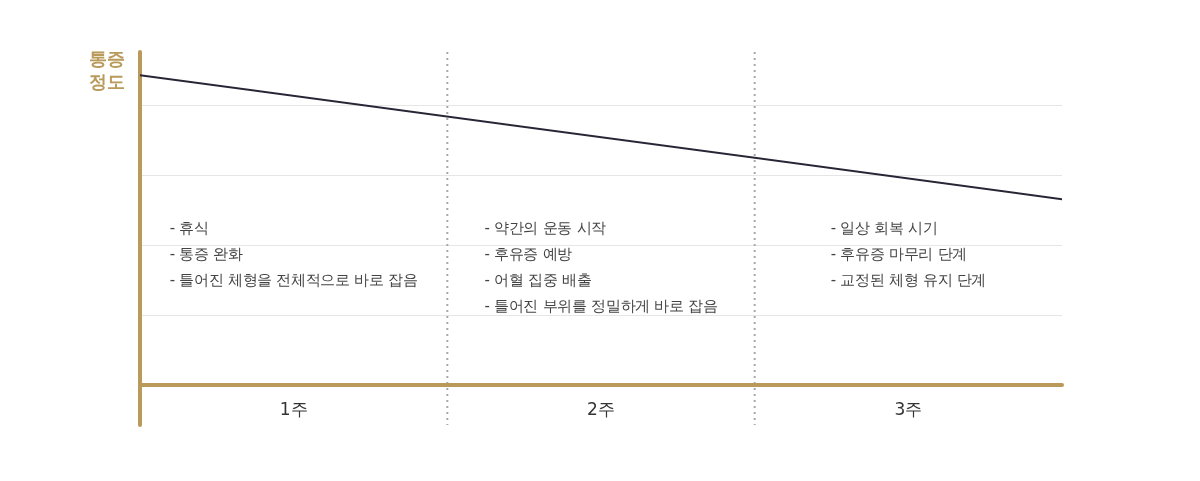  I want to click on annotation: - 휴식 - 통증 완화 - 틀어진 체형을 전체적으로 바로 잡음, so click(293, 255).